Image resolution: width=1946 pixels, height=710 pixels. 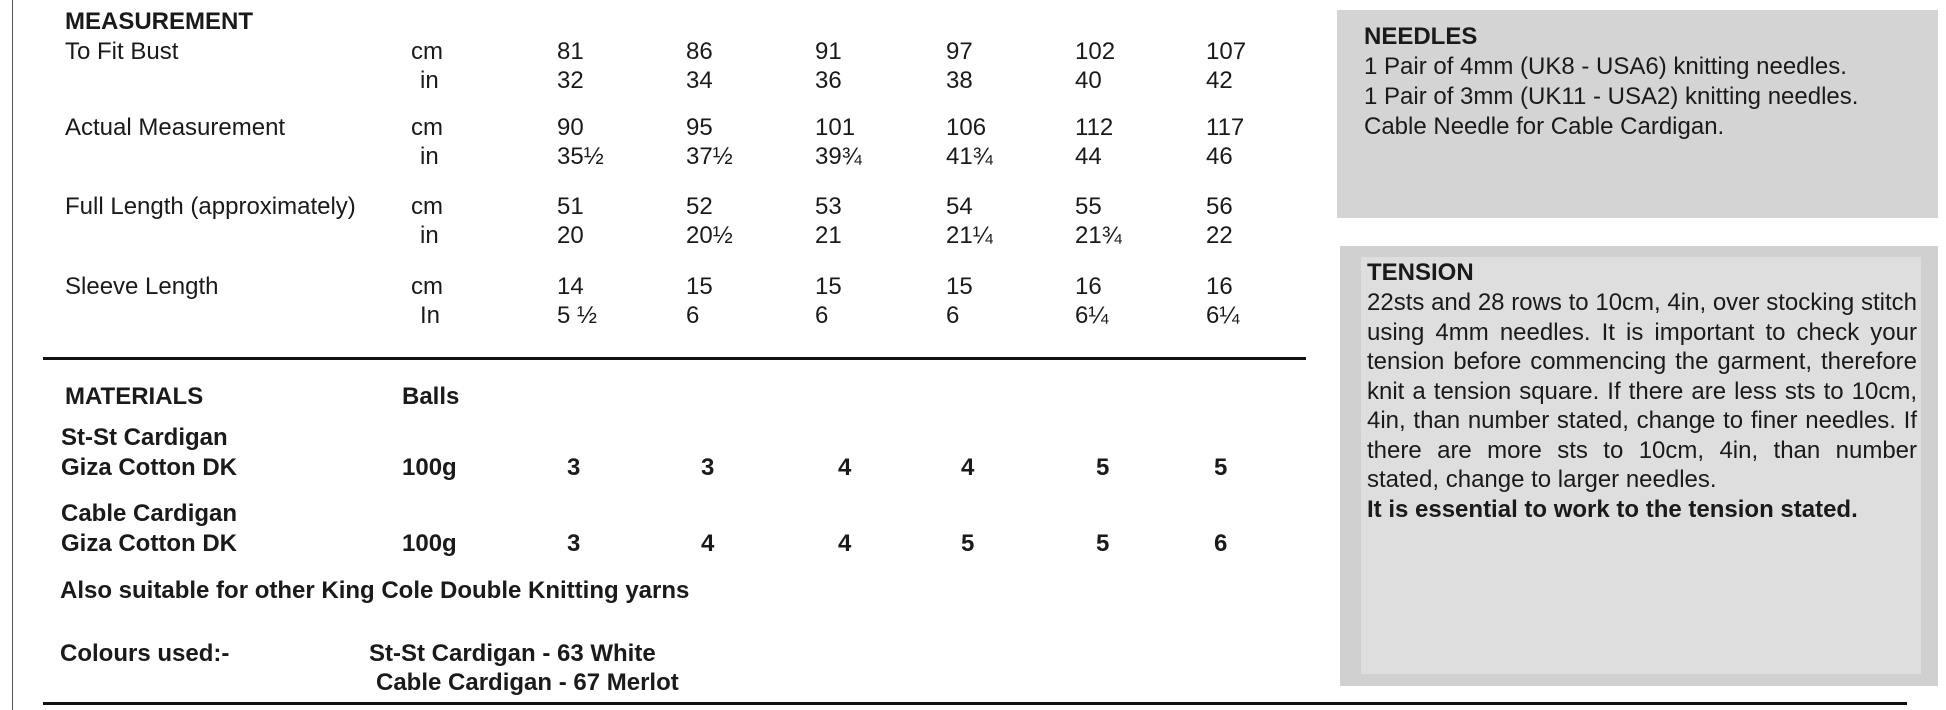 I want to click on size-value: 54, so click(x=959, y=206).